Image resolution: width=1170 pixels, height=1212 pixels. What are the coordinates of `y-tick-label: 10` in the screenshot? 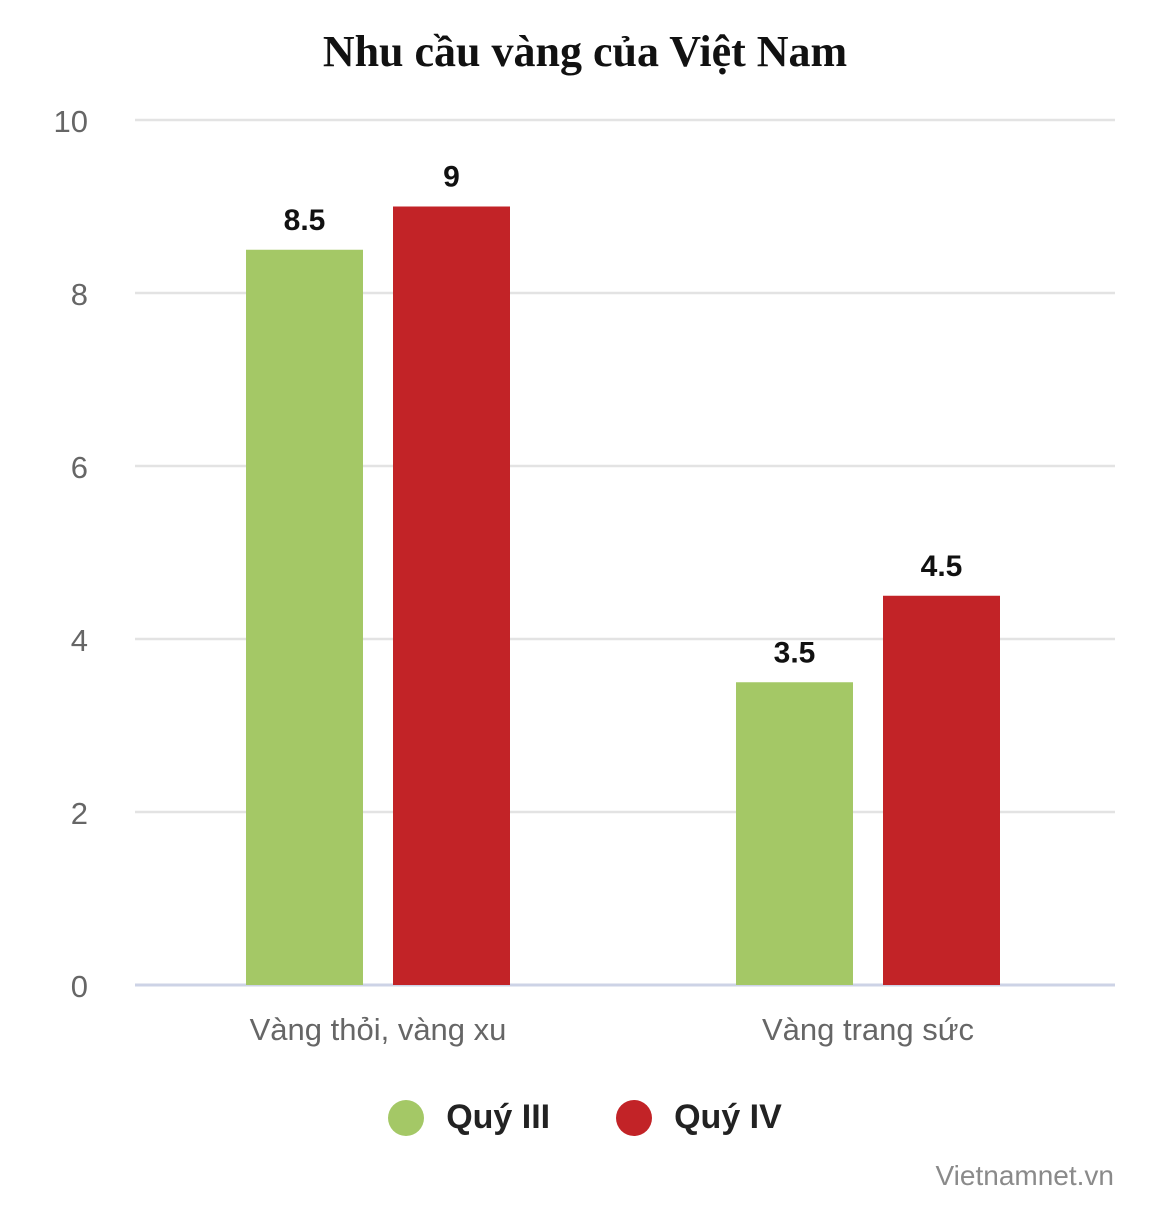 It's located at (71, 121).